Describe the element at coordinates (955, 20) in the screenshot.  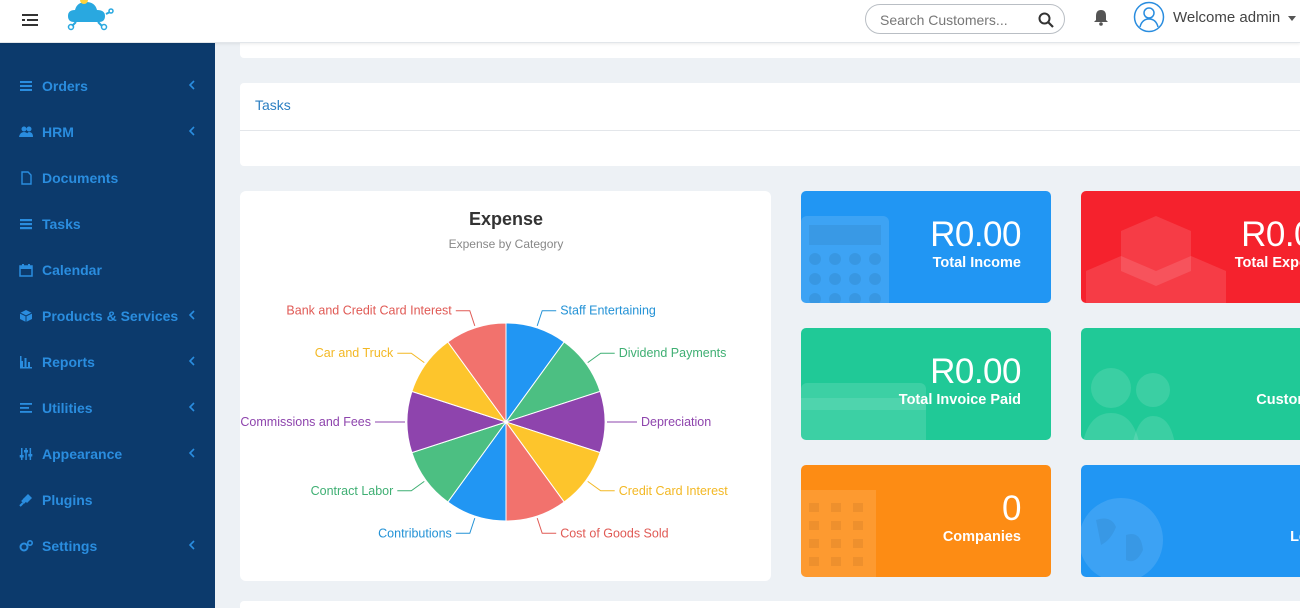
I see `search-input` at that location.